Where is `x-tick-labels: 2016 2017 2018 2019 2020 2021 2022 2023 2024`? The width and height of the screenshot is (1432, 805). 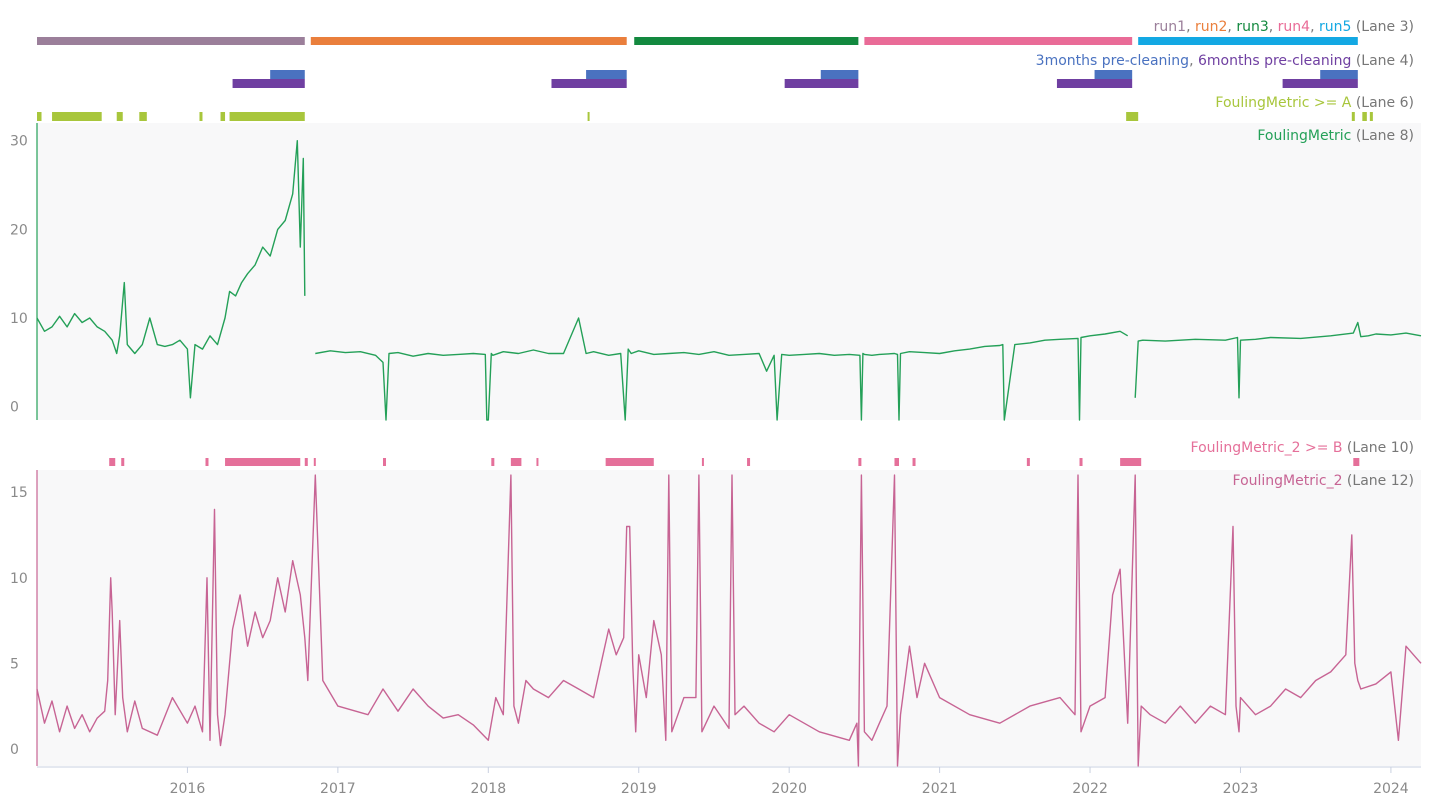 x-tick-labels: 2016 2017 2018 2019 2020 2021 2022 2023 2024 is located at coordinates (789, 782).